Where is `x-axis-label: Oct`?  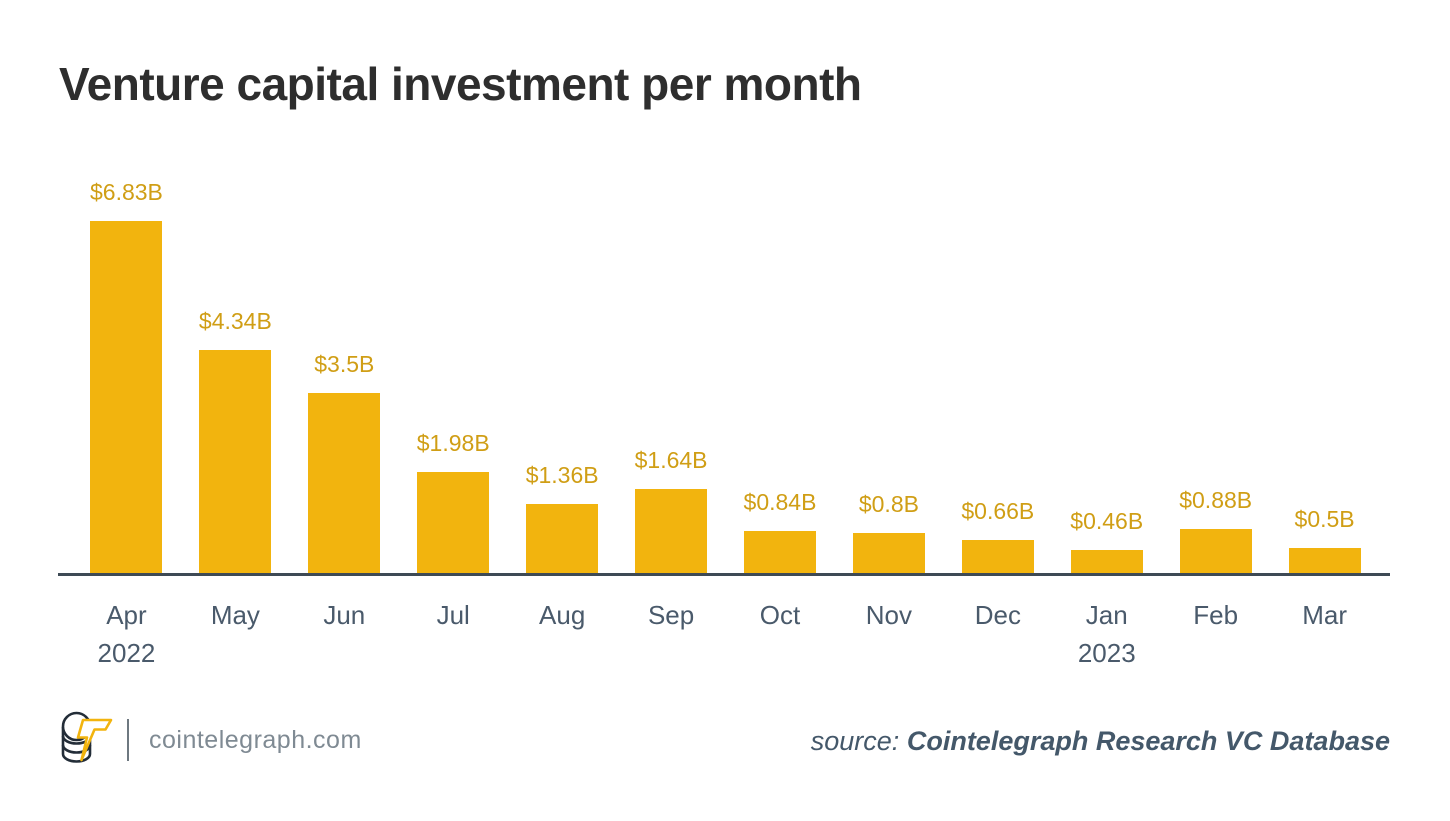
x-axis-label: Oct is located at coordinates (780, 615).